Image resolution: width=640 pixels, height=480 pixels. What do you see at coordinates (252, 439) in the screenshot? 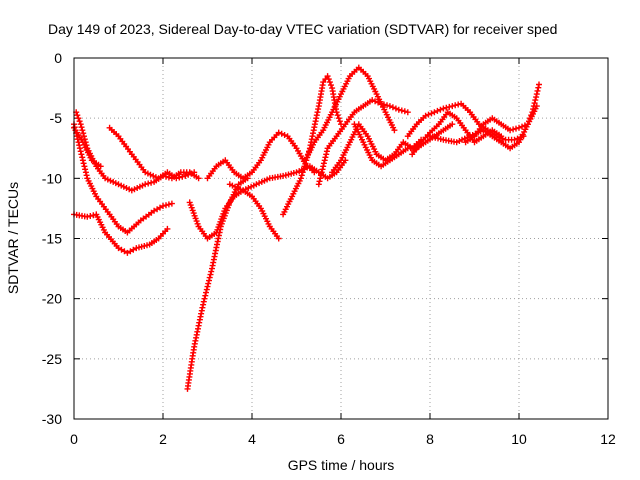
I see `x-tick-label: 4` at bounding box center [252, 439].